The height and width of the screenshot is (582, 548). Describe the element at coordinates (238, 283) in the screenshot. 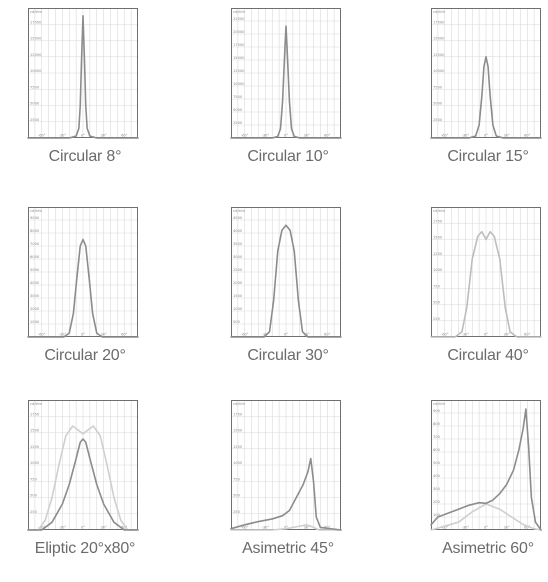

I see `y-tick-label: 2000` at that location.